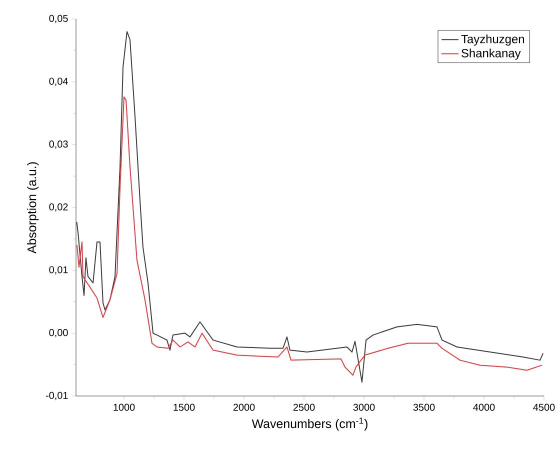  What do you see at coordinates (310, 424) in the screenshot?
I see `x-axis-title: Wavenumbers (cm$^{-1}$)` at bounding box center [310, 424].